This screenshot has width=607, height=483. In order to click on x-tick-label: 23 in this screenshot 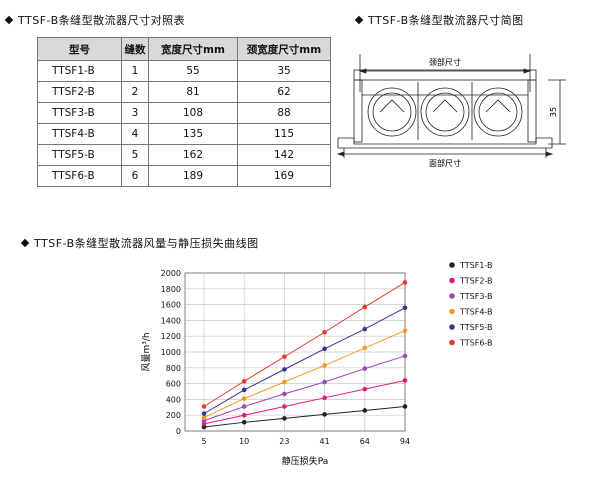, I will do `click(284, 441)`.